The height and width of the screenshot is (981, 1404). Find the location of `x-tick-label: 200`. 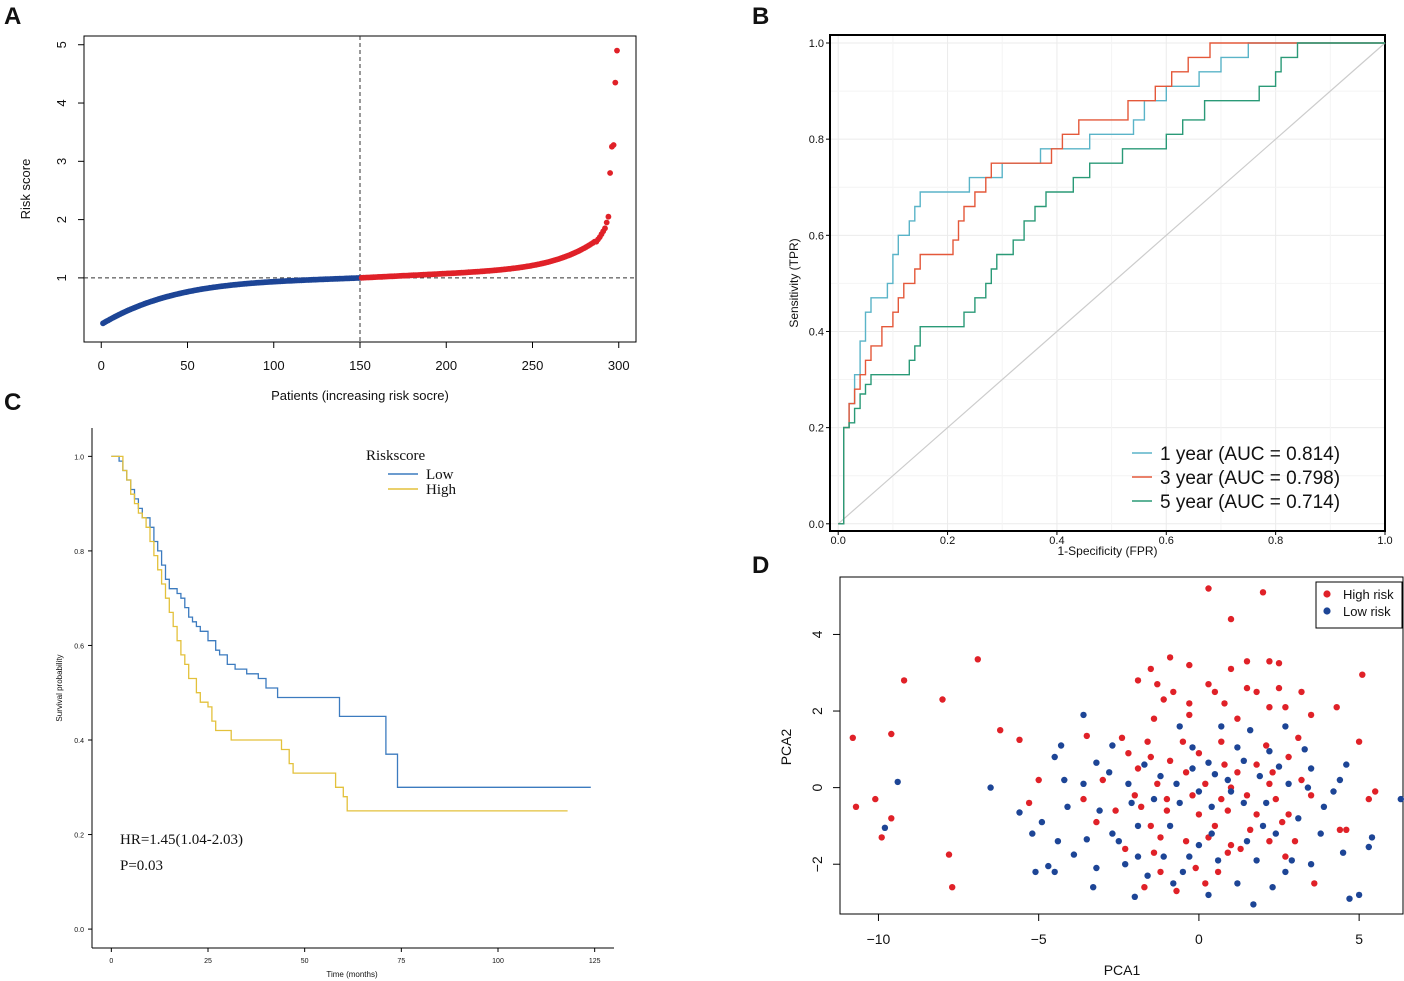

x-tick-label: 200 is located at coordinates (446, 365).